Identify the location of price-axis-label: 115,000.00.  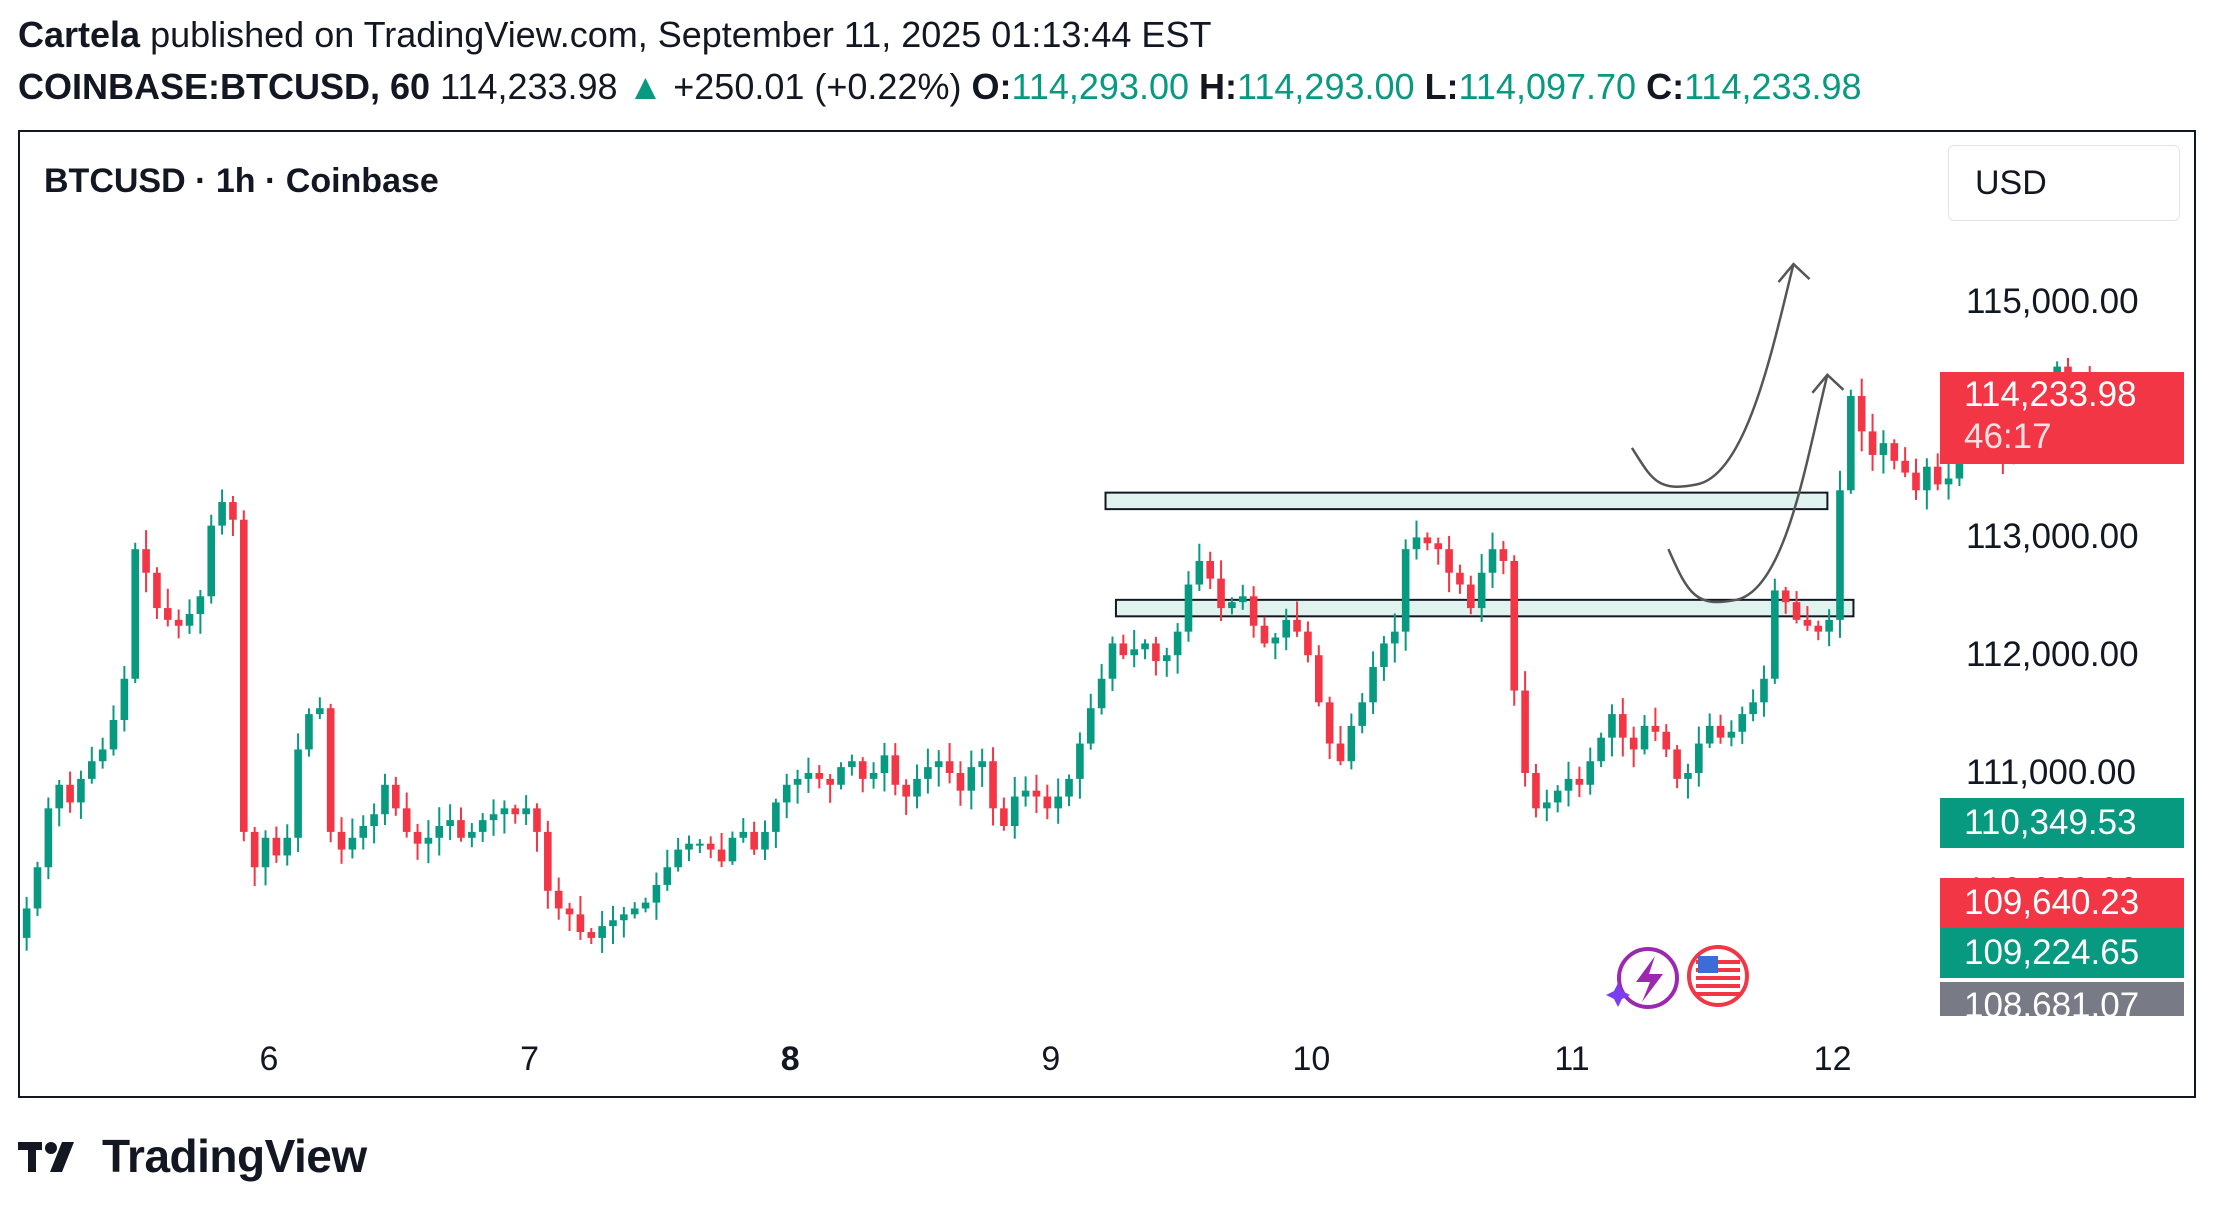
(2052, 301).